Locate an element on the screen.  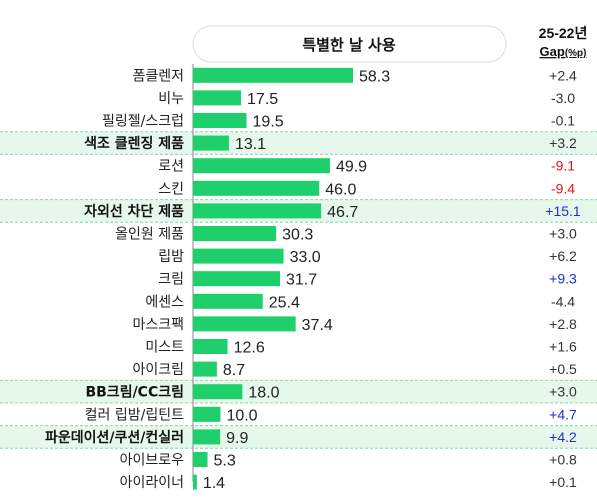
gap-value: +0.1 is located at coordinates (563, 482).